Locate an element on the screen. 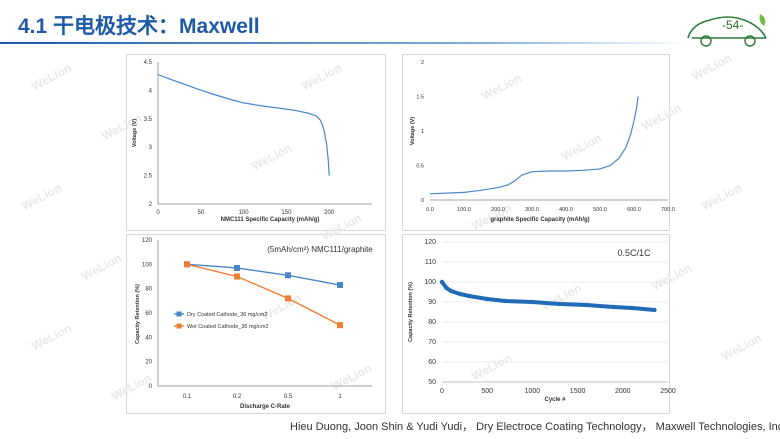 The height and width of the screenshot is (439, 780). series-line-graphite is located at coordinates (534, 145).